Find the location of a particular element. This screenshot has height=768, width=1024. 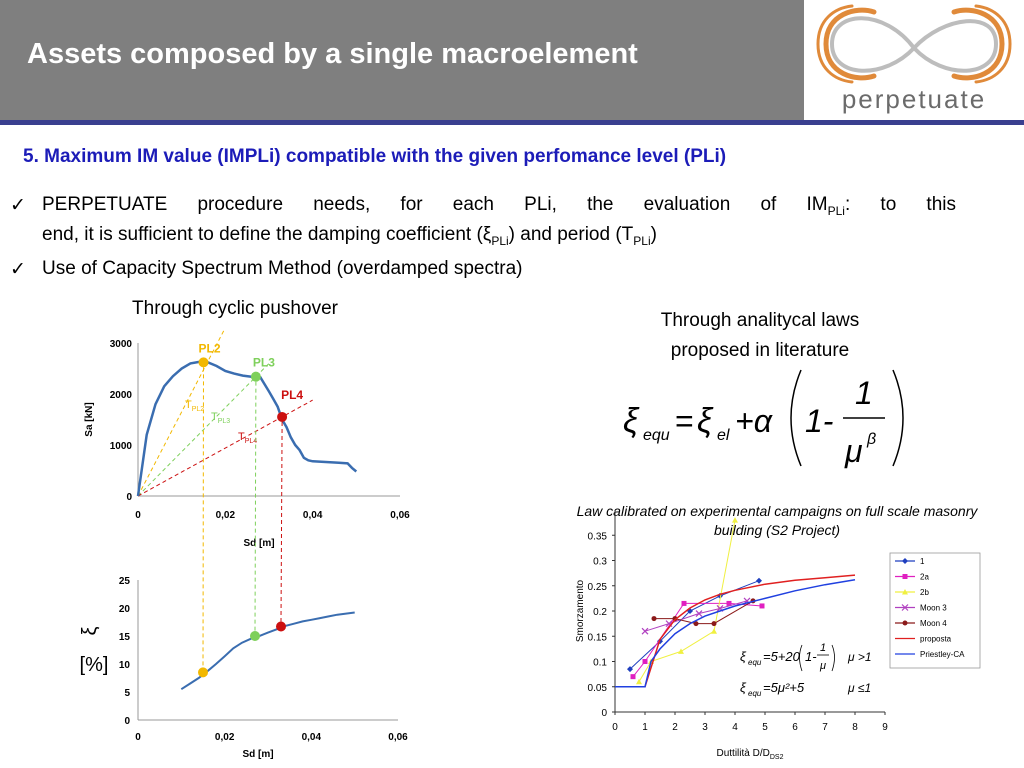

point-label: PL4 is located at coordinates (292, 395).